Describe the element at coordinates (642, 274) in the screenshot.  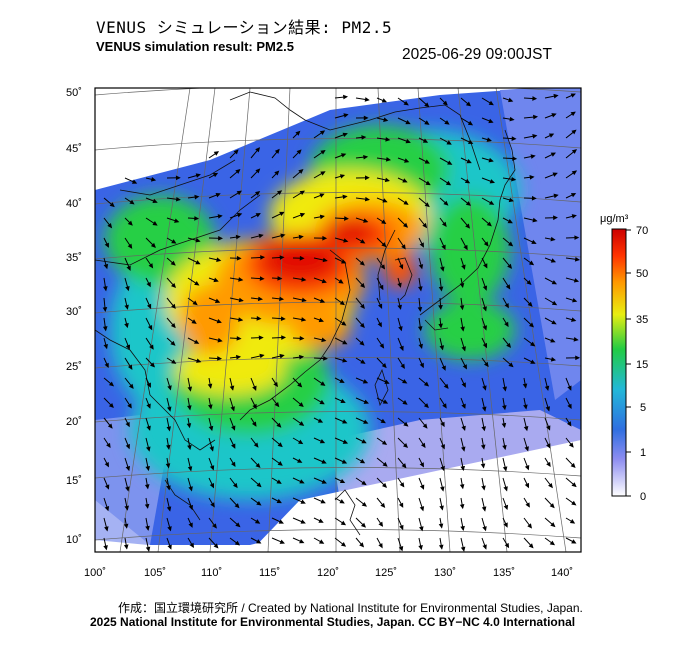
I see `colorbar-label: 50` at that location.